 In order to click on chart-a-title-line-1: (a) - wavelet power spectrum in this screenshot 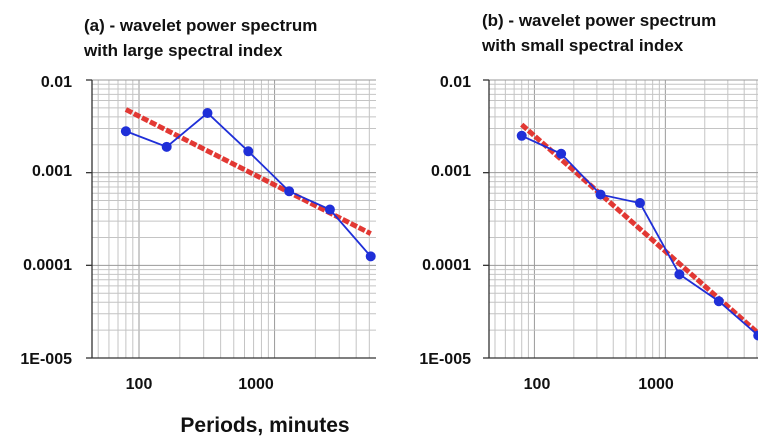, I will do `click(200, 25)`.